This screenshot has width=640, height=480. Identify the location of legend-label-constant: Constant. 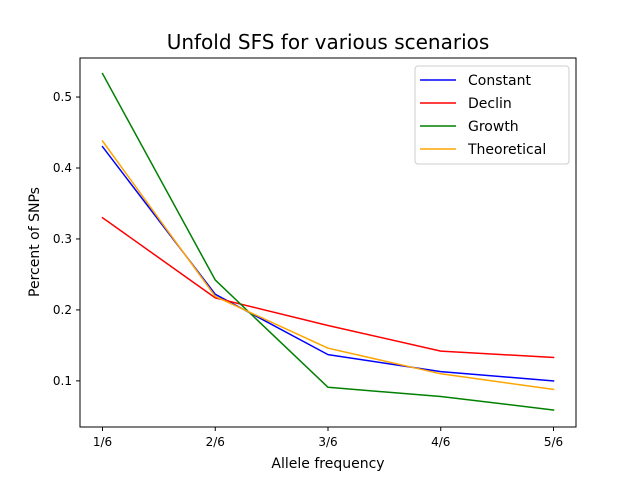
(499, 81).